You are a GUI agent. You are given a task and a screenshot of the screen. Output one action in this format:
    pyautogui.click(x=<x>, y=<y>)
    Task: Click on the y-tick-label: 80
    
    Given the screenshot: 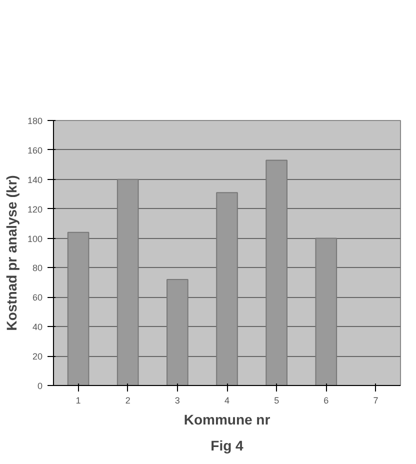 What is the action you would take?
    pyautogui.click(x=37, y=268)
    